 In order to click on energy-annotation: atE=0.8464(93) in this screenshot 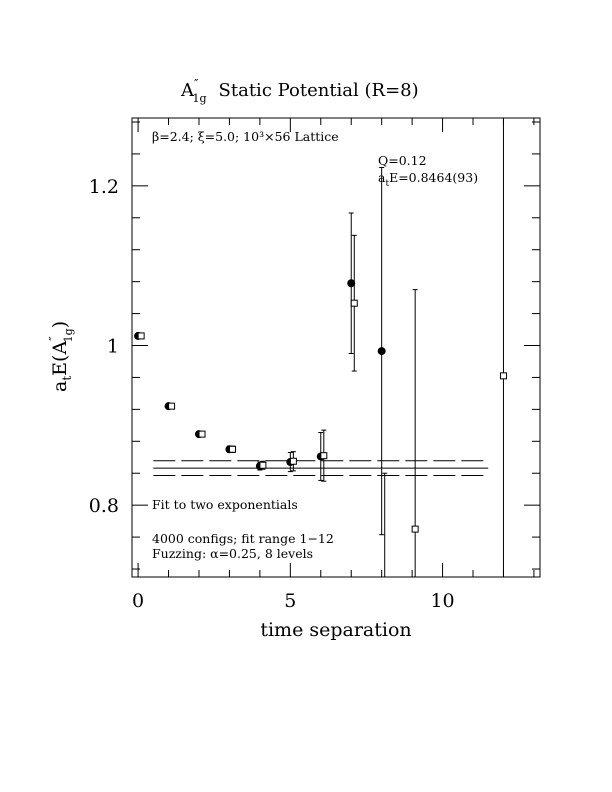, I will do `click(428, 179)`.